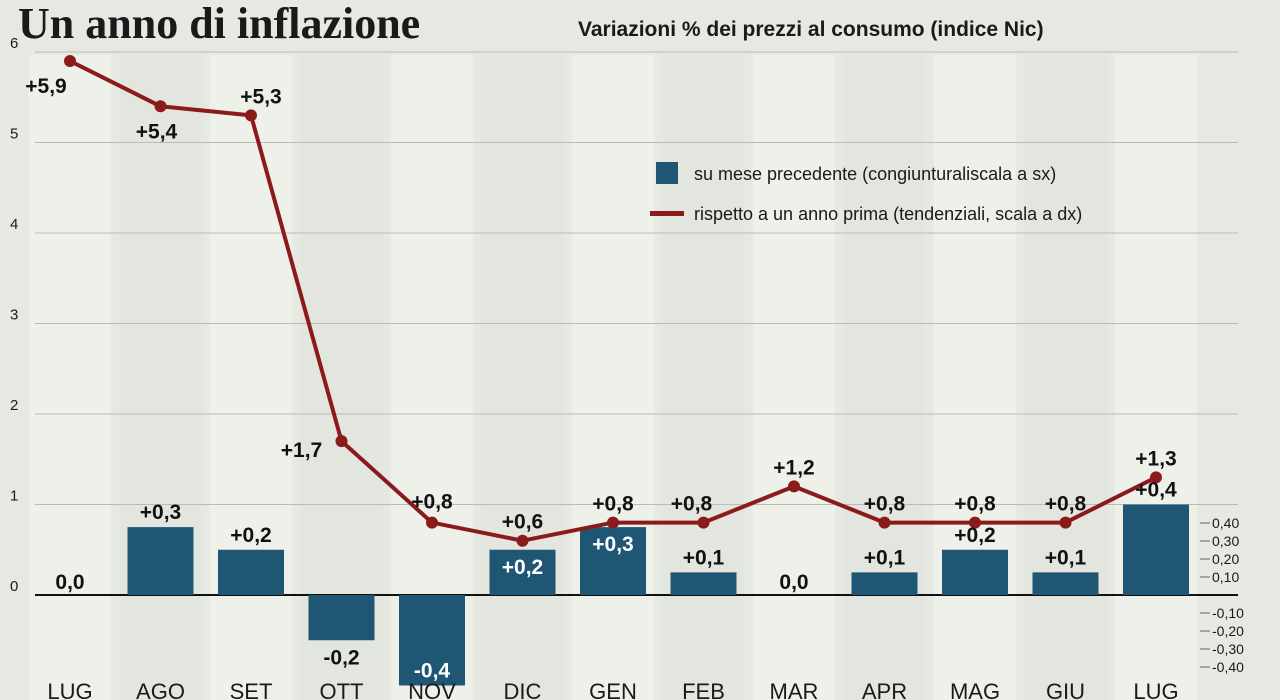 This screenshot has height=700, width=1280. What do you see at coordinates (1225, 559) in the screenshot?
I see `right-axis-tick-label: 0,20` at bounding box center [1225, 559].